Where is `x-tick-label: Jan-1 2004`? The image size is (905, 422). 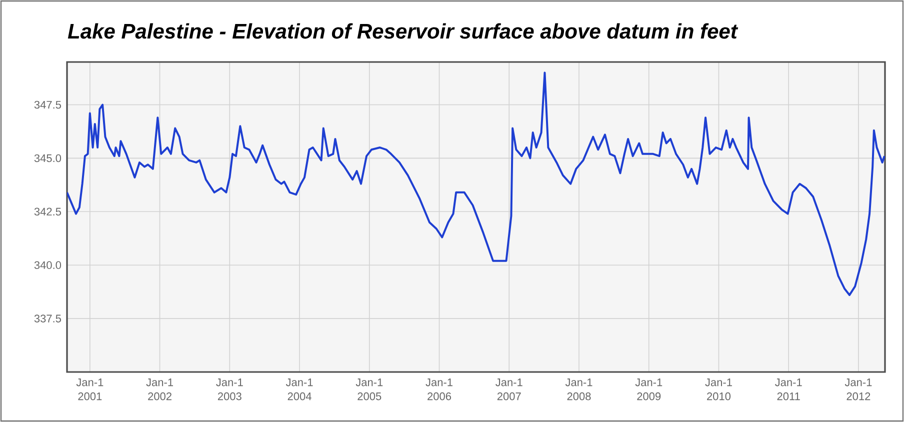
x-tick-label: Jan-1 2004 is located at coordinates (299, 389).